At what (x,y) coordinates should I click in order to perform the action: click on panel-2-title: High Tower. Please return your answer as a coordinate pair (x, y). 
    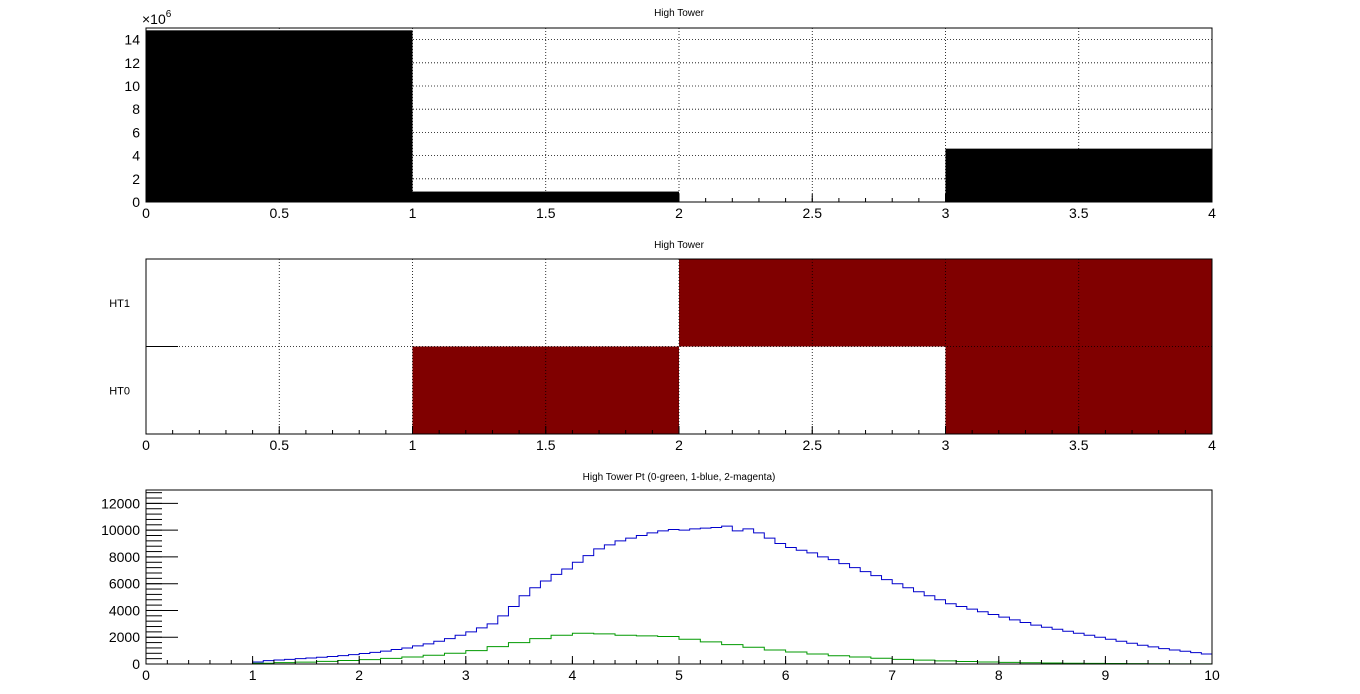
    Looking at the image, I should click on (679, 245).